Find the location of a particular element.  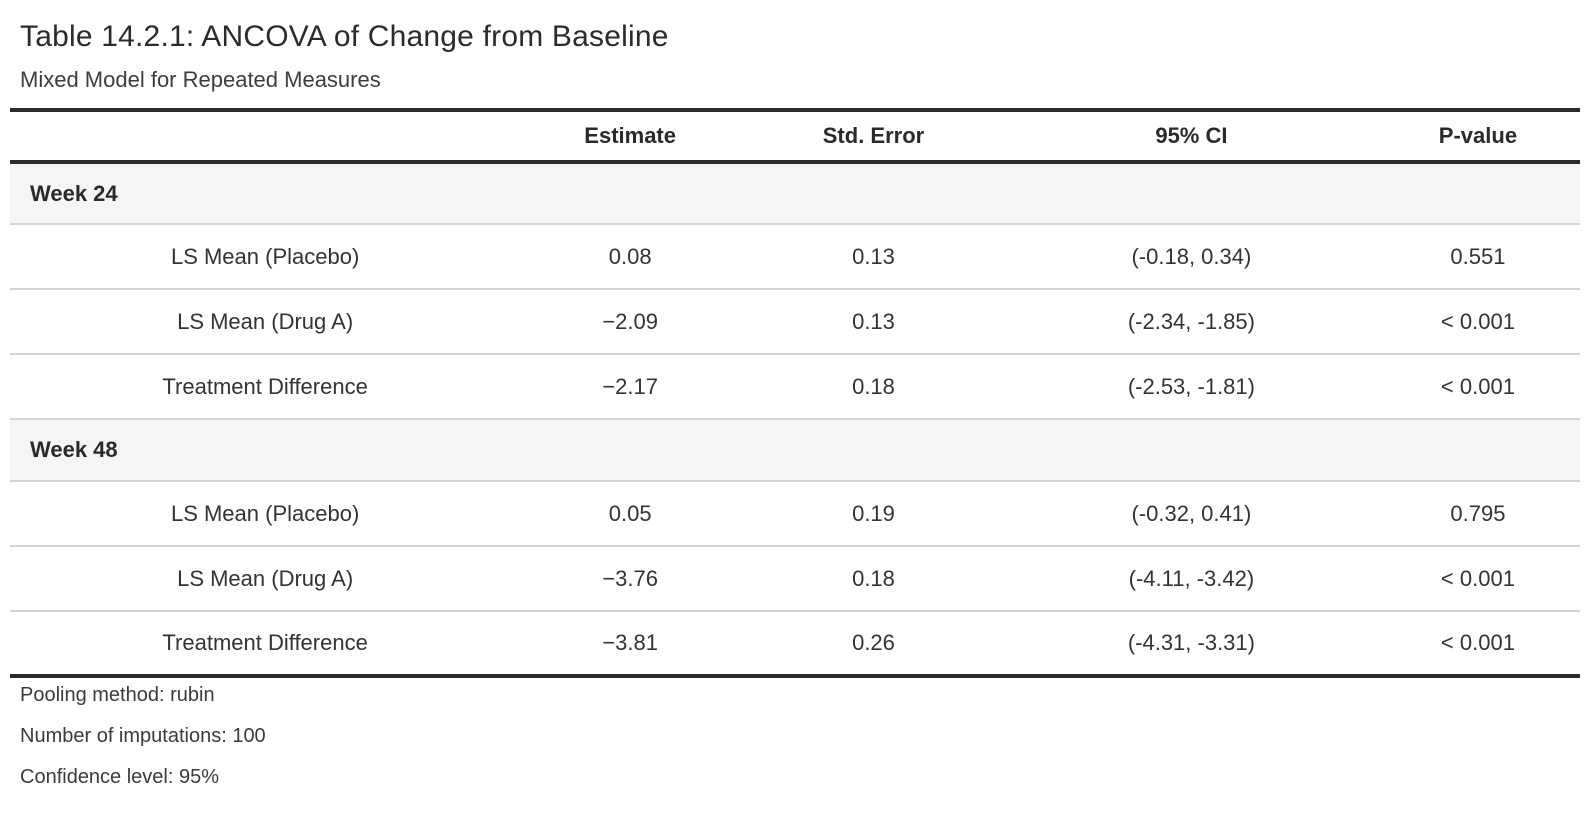

column-header-std-error: Std. Error is located at coordinates (873, 135).